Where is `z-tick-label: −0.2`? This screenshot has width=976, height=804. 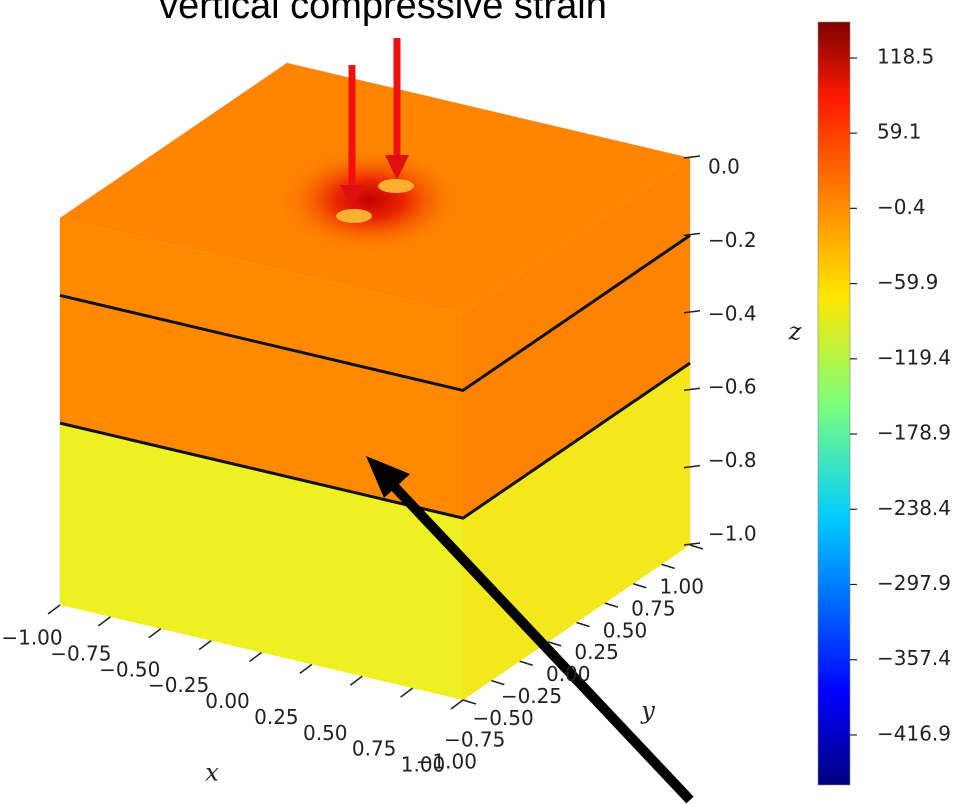 z-tick-label: −0.2 is located at coordinates (732, 240).